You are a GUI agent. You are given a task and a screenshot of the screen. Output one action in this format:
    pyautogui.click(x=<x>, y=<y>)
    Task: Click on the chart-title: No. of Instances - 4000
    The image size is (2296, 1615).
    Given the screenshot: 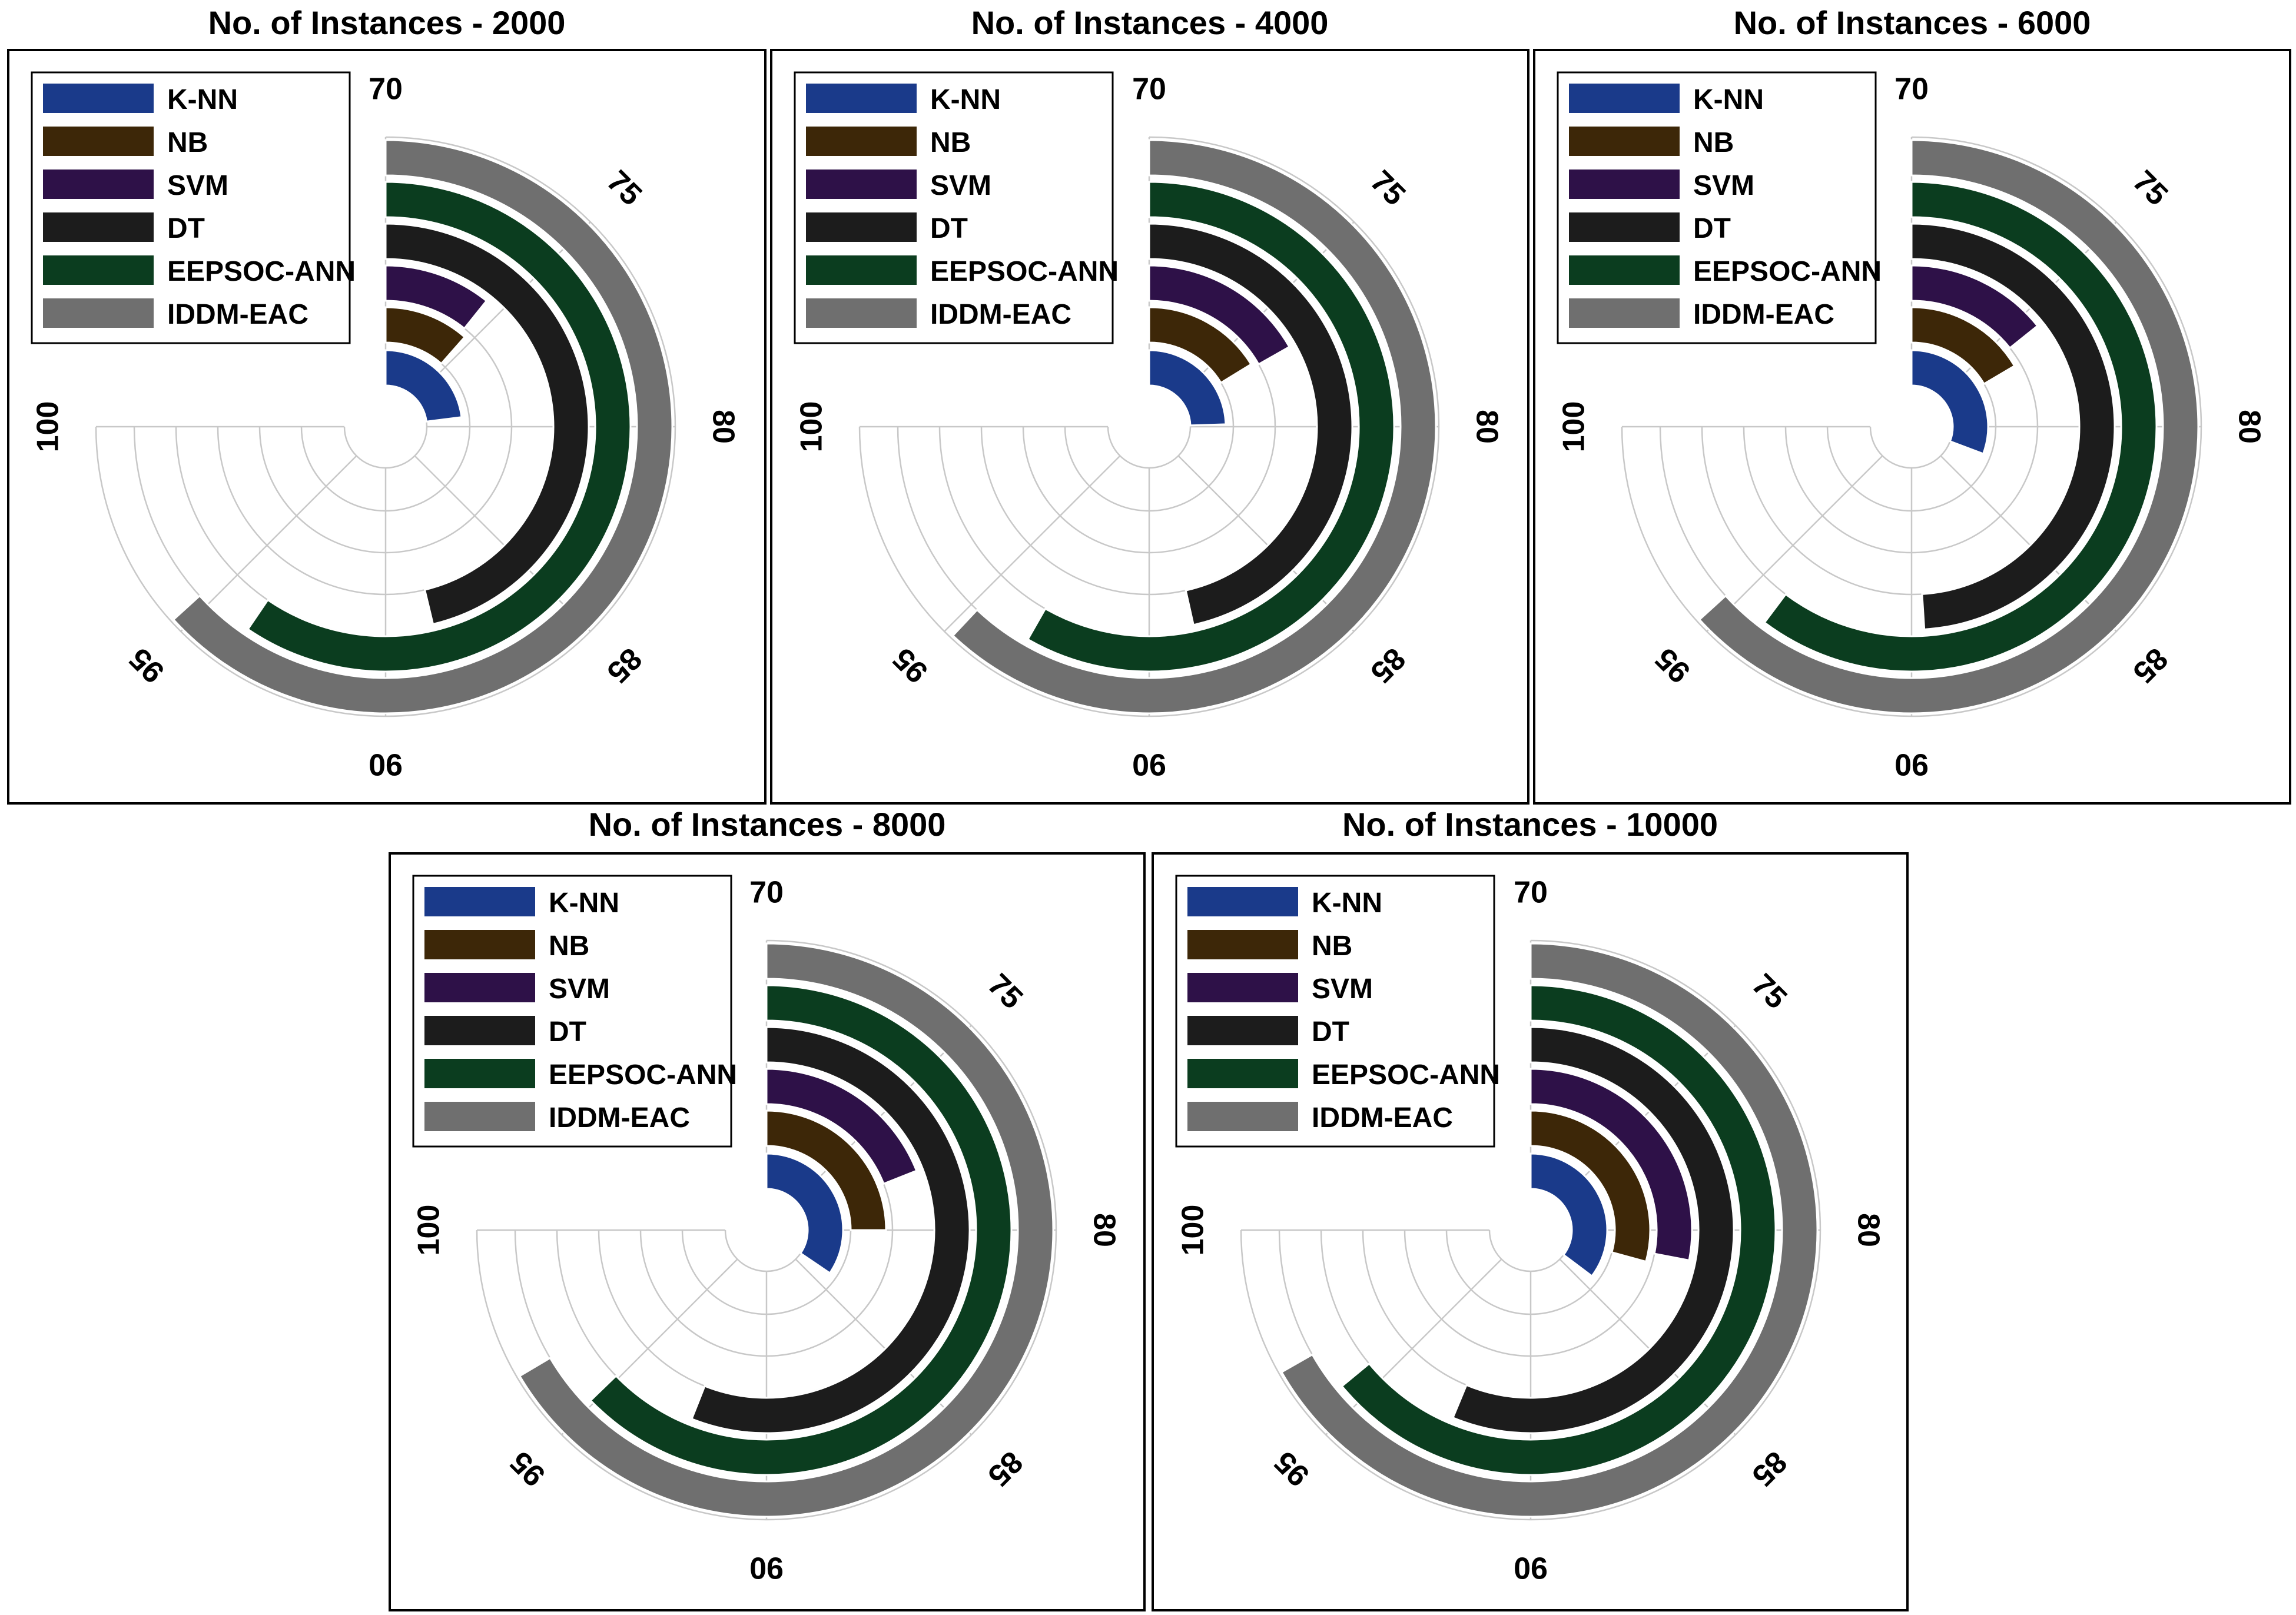 What is the action you would take?
    pyautogui.click(x=1150, y=22)
    